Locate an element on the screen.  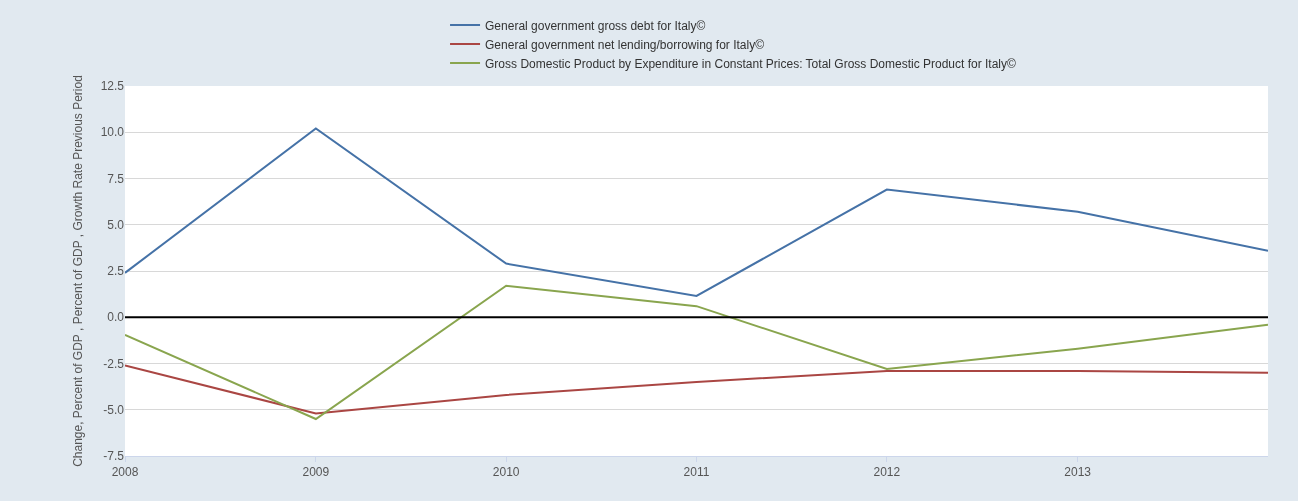
y-tick-label: 7.5 is located at coordinates (116, 178).